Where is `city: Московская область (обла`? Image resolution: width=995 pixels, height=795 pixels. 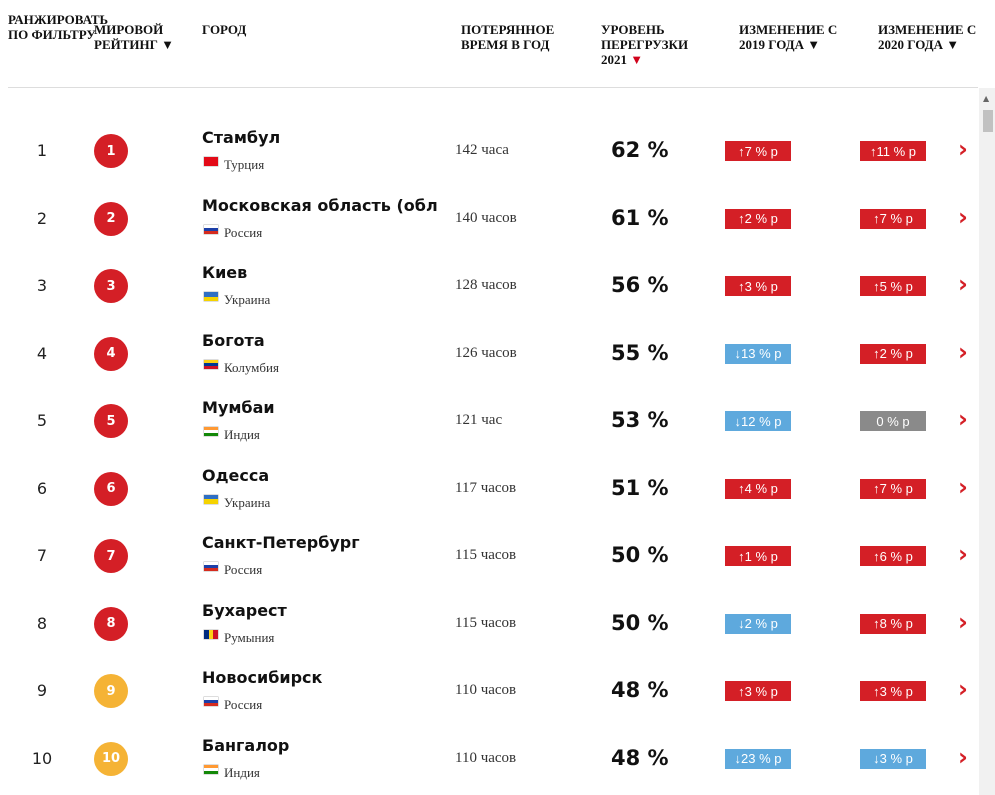 city: Московская область (обла is located at coordinates (319, 205).